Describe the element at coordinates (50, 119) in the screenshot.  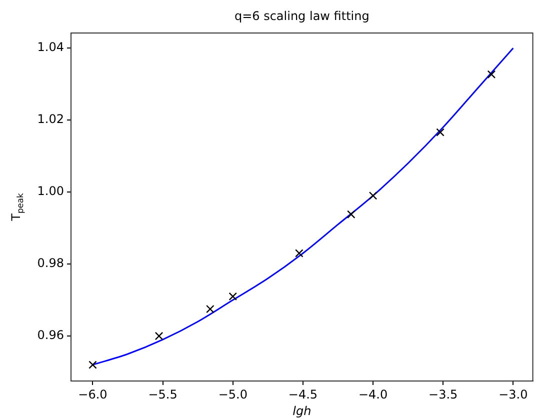
I see `y-tick-label: 1.02` at that location.